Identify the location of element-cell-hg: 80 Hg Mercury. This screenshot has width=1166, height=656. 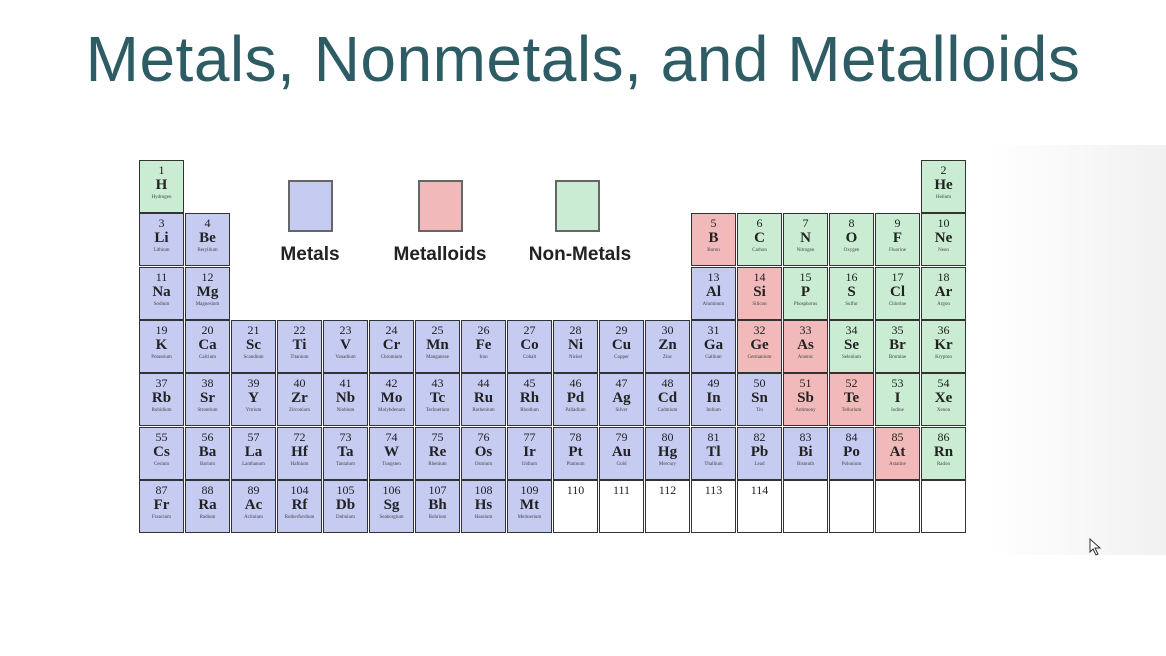
(667, 453).